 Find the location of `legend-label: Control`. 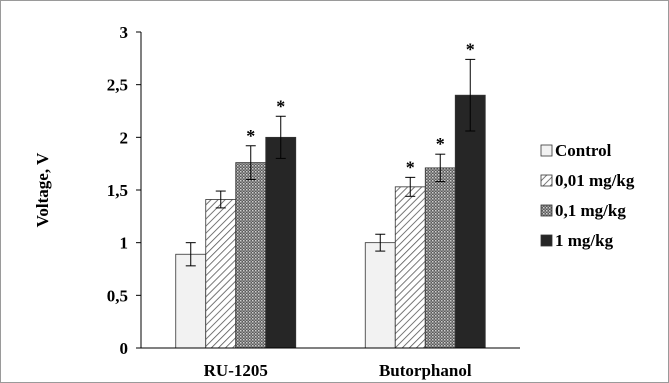

legend-label: Control is located at coordinates (583, 150).